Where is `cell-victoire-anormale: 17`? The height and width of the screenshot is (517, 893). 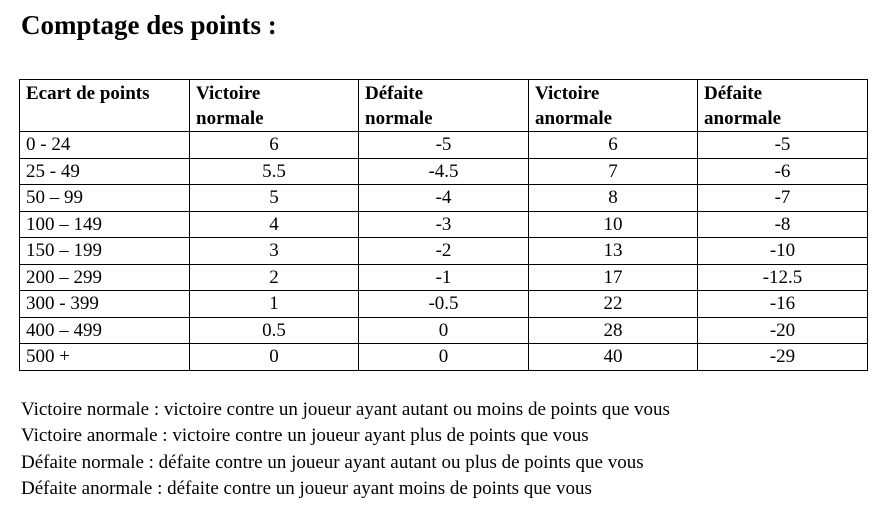 cell-victoire-anormale: 17 is located at coordinates (613, 277).